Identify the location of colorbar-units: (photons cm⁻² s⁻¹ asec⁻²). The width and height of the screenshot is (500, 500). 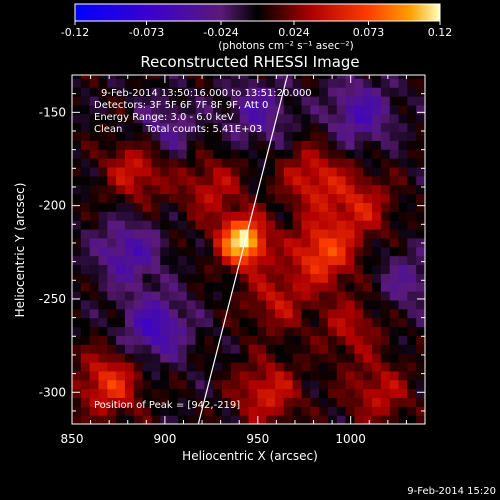
(285, 46).